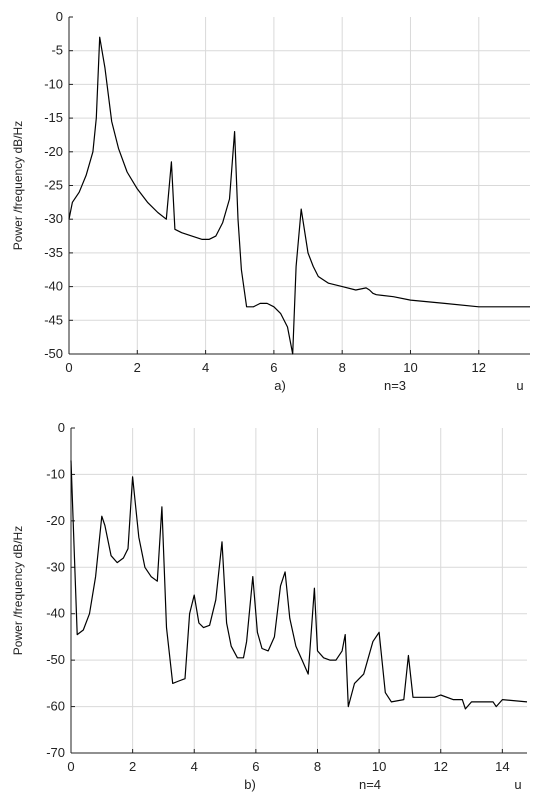 This screenshot has height=798, width=538. Describe the element at coordinates (370, 784) in the screenshot. I see `annotation-n: n=4` at that location.